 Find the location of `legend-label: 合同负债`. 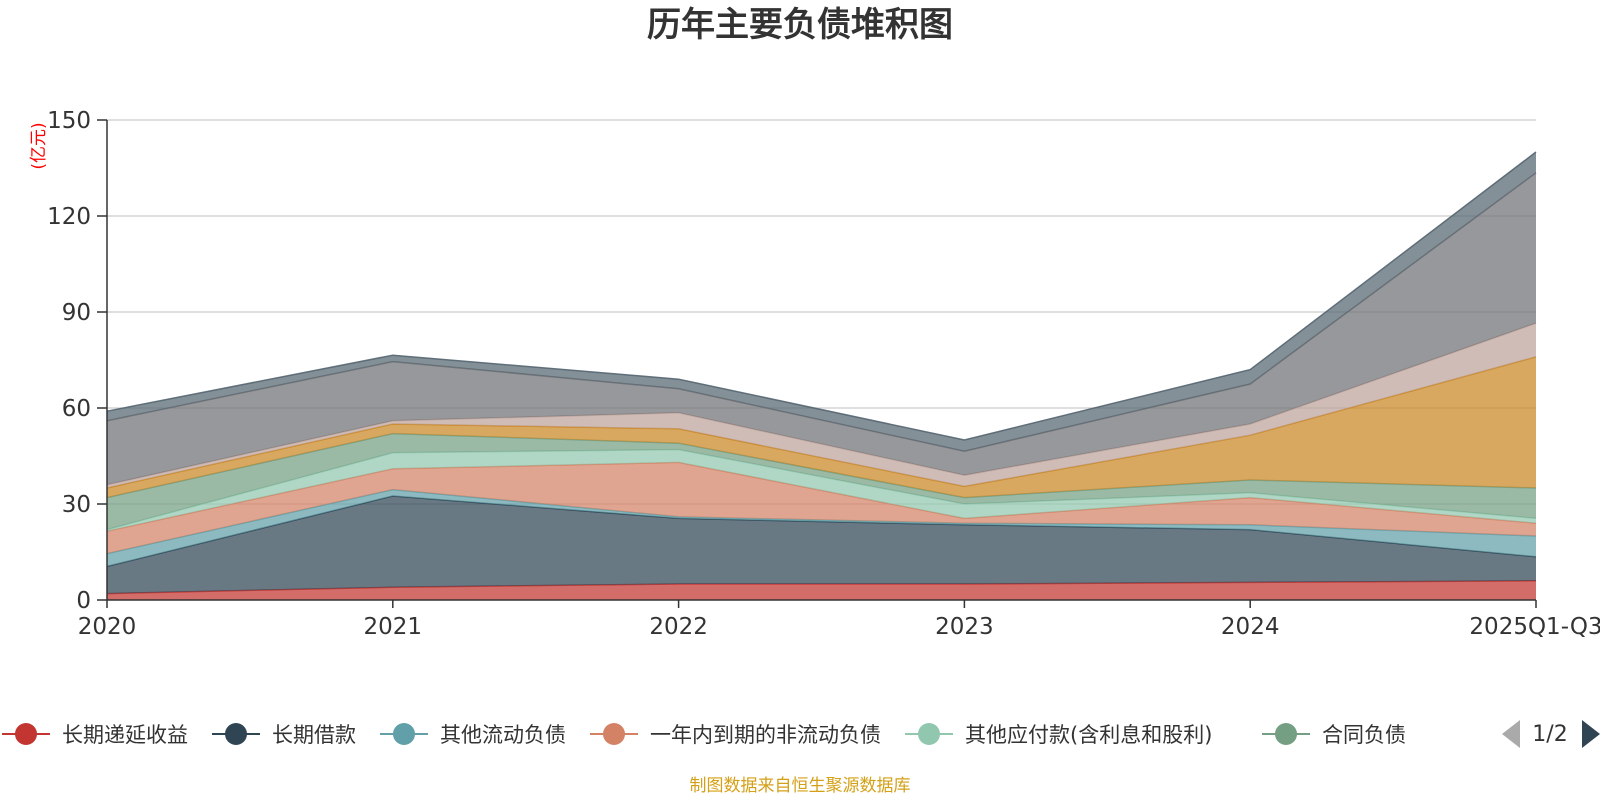

legend-label: 合同负债 is located at coordinates (1364, 735).